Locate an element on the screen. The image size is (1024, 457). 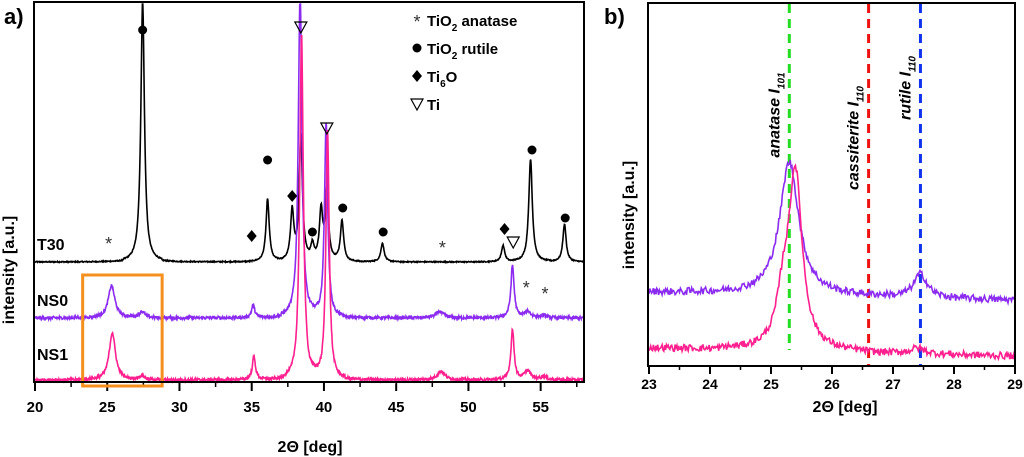
legend-entry-label: Ti6O is located at coordinates (442, 79).